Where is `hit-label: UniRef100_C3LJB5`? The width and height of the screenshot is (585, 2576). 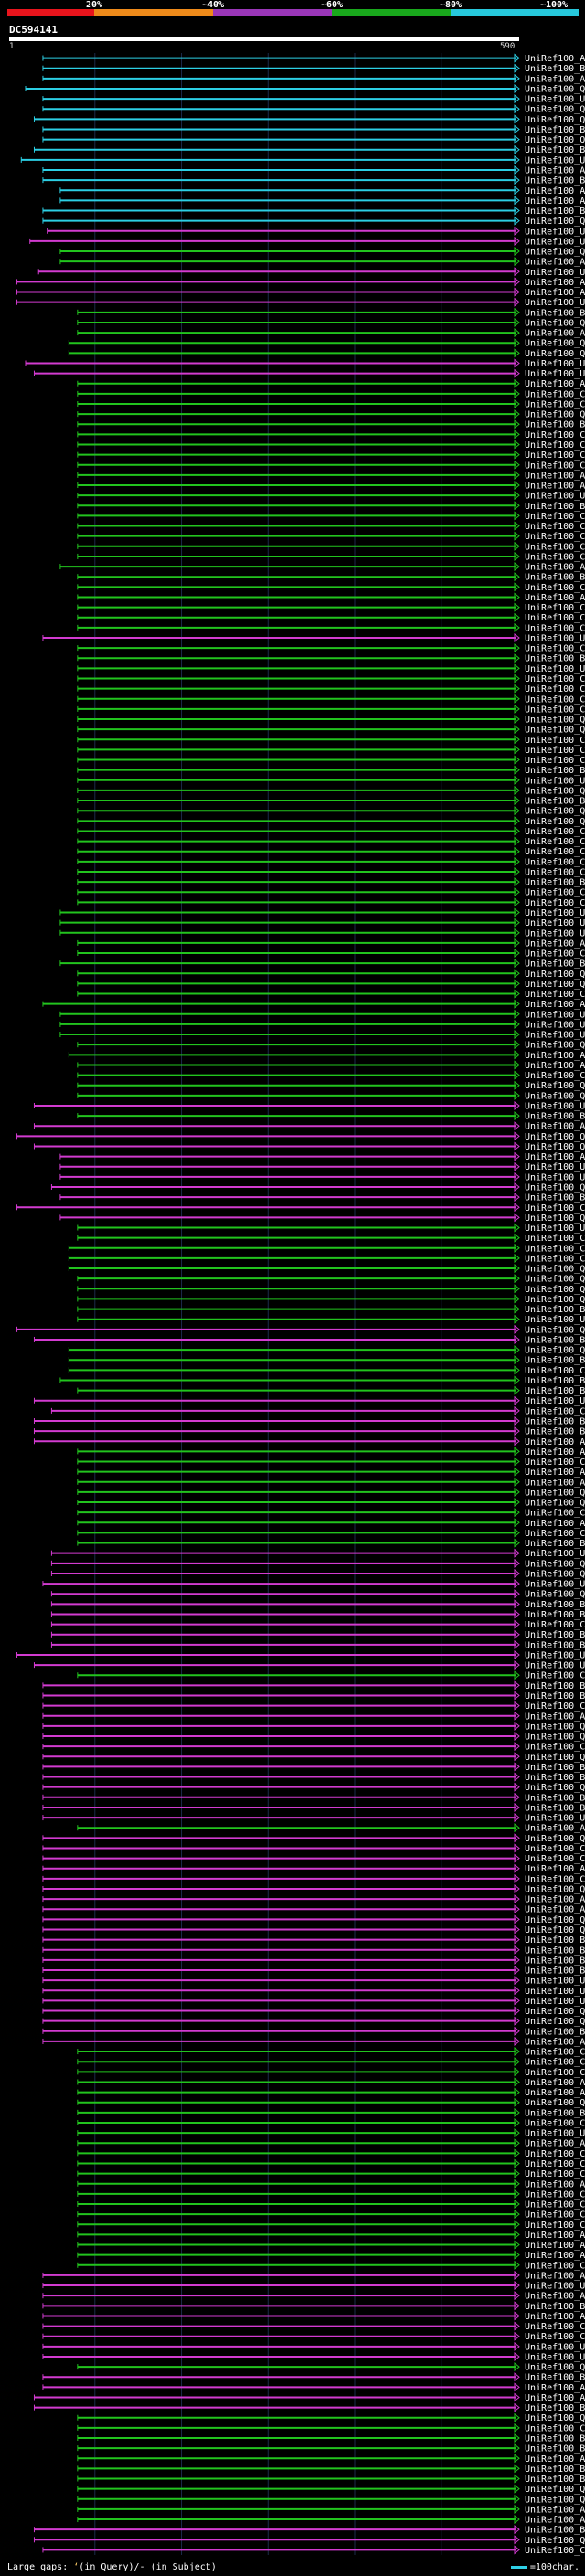
hit-label: UniRef100_C3LJB5 is located at coordinates (555, 903).